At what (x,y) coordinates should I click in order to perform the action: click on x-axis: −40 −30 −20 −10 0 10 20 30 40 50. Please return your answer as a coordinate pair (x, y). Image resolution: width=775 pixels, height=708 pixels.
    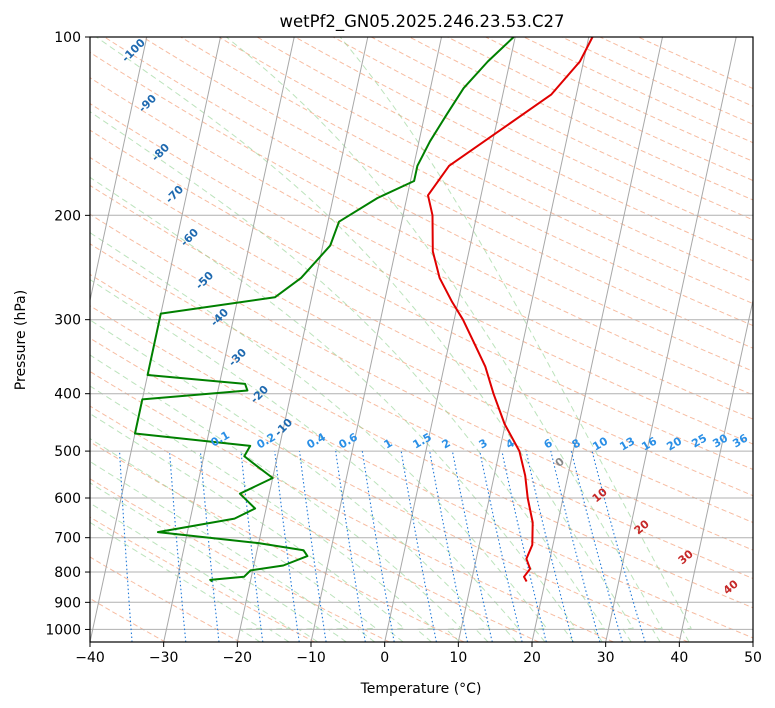
    Looking at the image, I should click on (418, 654).